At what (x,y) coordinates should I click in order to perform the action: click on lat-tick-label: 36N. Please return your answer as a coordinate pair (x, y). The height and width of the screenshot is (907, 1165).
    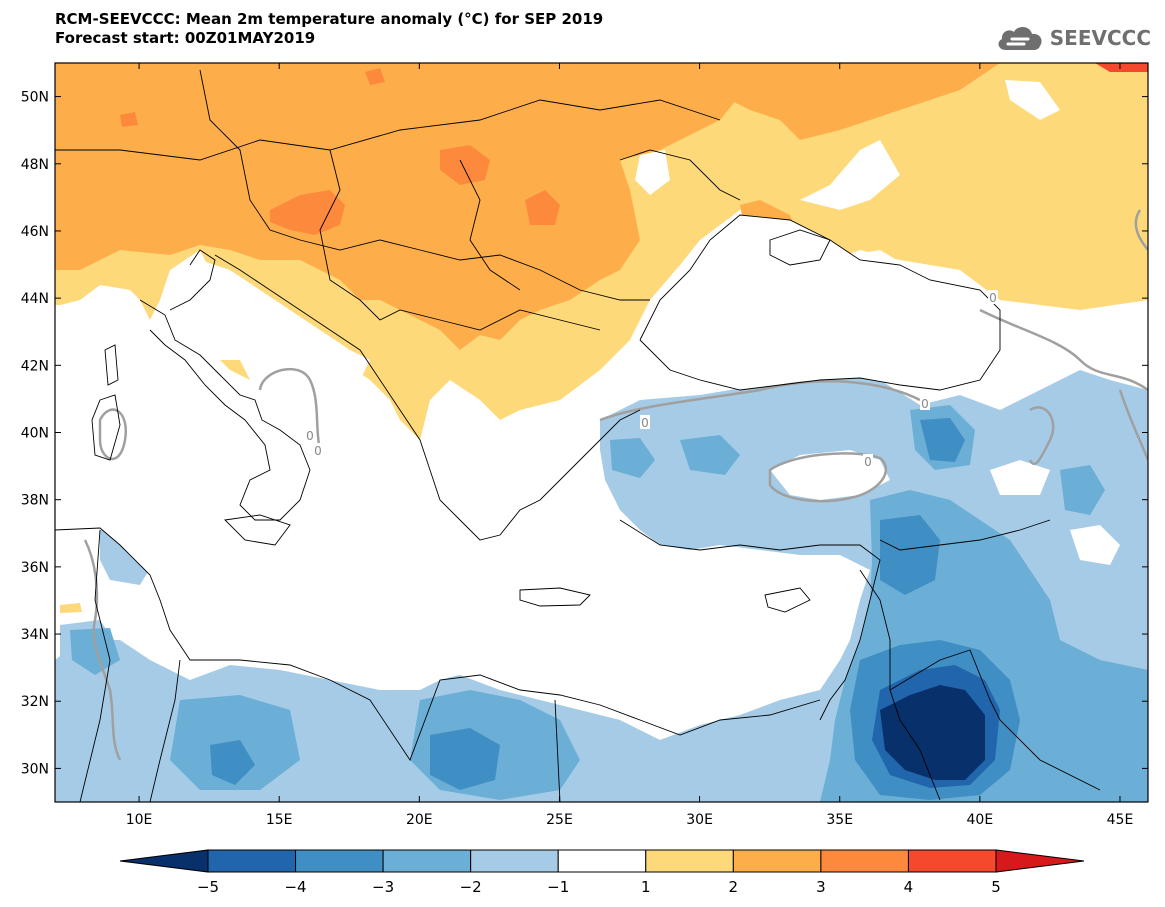
    Looking at the image, I should click on (35, 568).